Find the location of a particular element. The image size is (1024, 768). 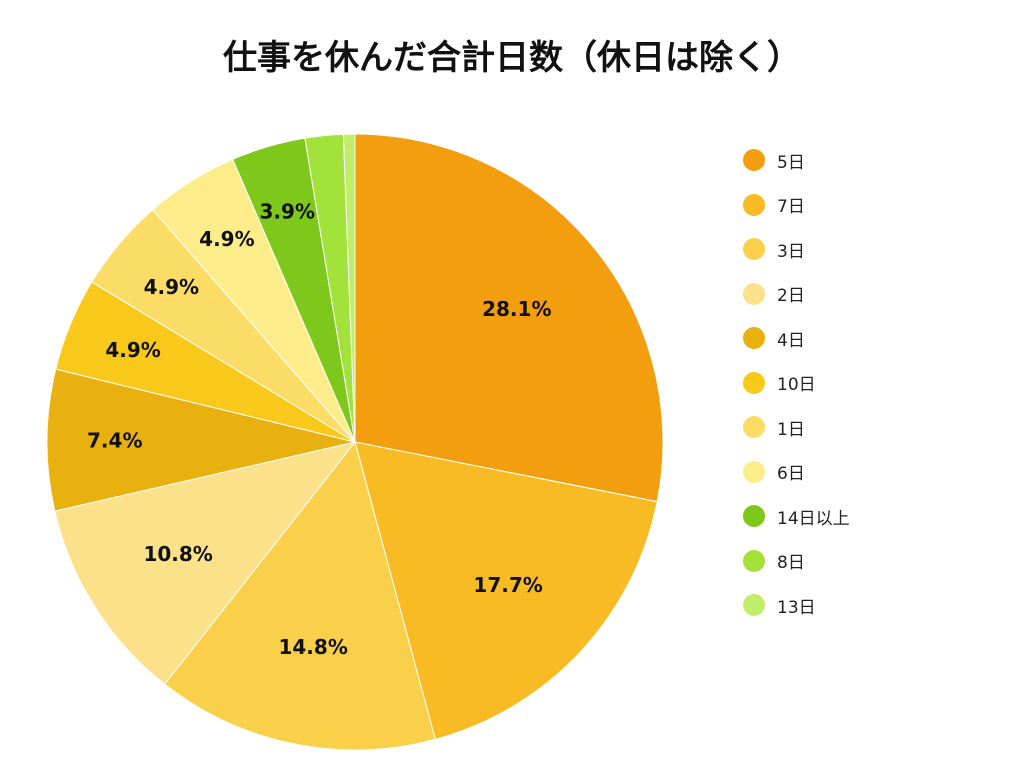

legend-item: 13日 is located at coordinates (796, 605).